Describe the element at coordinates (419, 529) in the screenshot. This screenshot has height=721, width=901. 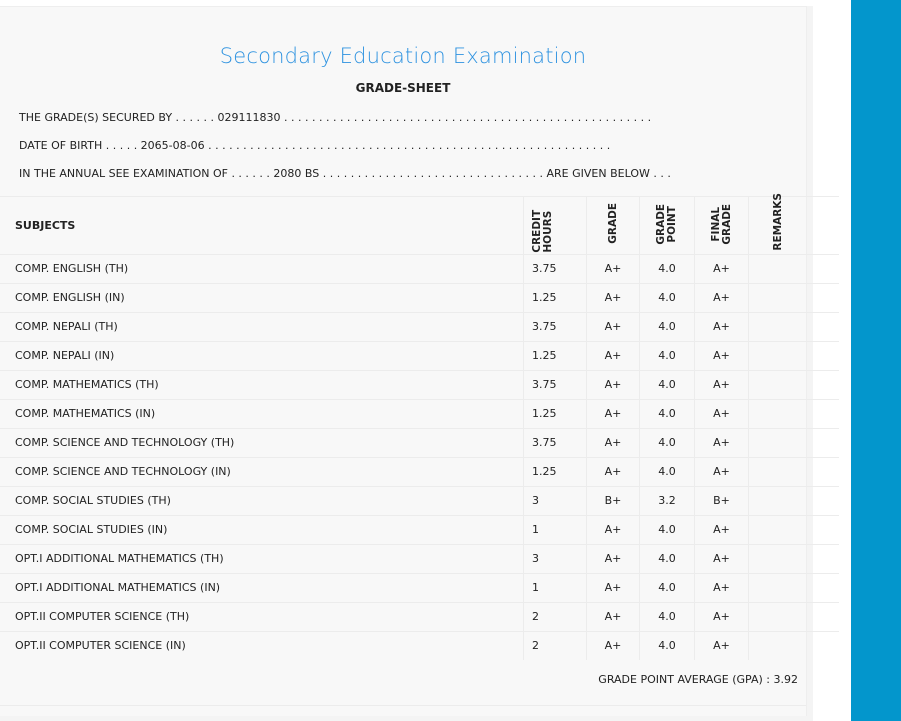
I see `table-row: COMP. SOCIAL STUDIES (IN) 1 A+ 4.0 A+` at that location.